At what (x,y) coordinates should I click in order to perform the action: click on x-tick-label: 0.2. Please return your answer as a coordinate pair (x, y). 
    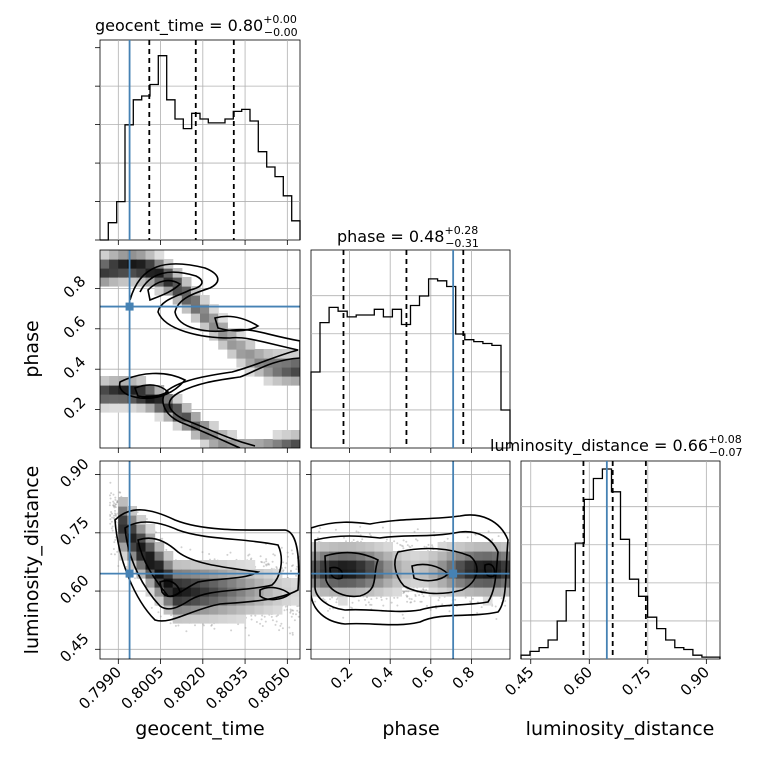
    Looking at the image, I should click on (342, 678).